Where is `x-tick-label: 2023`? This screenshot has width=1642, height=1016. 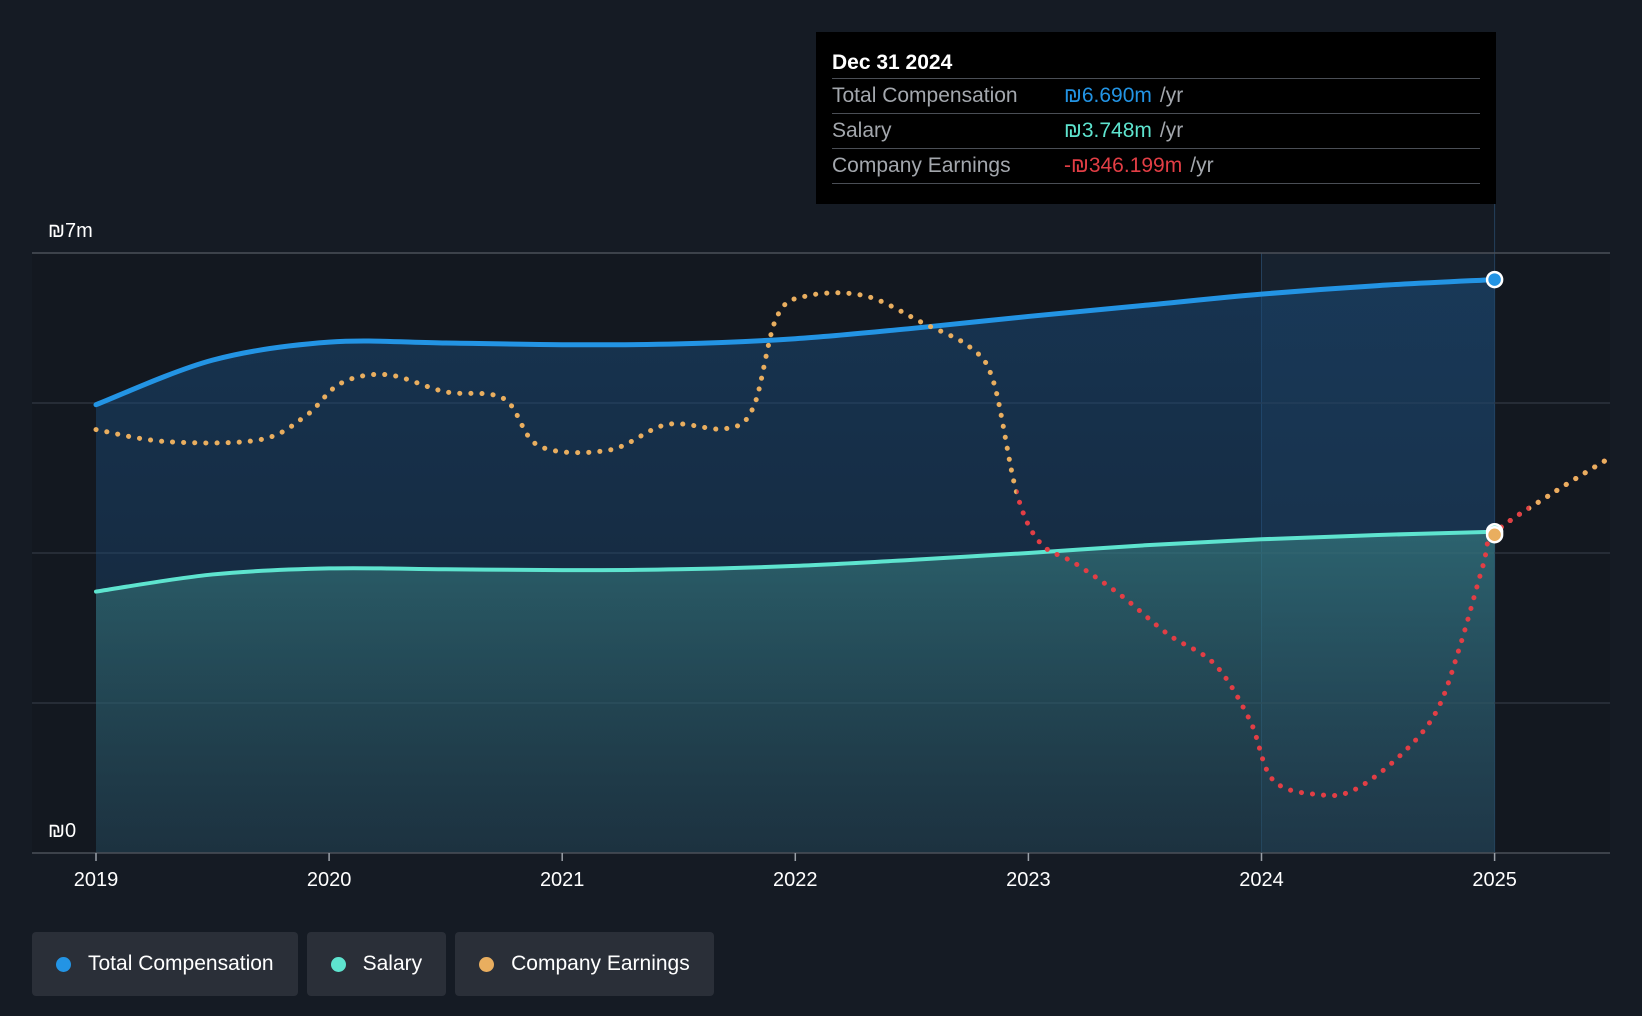 x-tick-label: 2023 is located at coordinates (1028, 880).